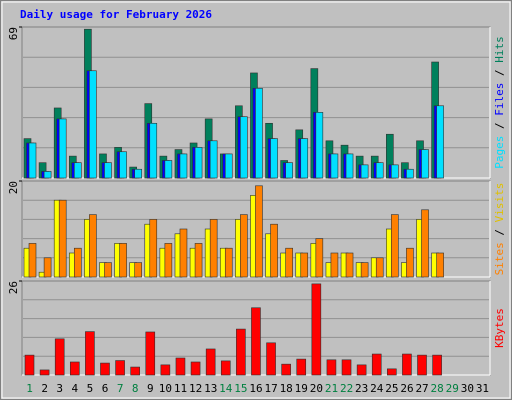 The width and height of the screenshot is (512, 400). What do you see at coordinates (180, 388) in the screenshot?
I see `x-tick-label: 11` at bounding box center [180, 388].